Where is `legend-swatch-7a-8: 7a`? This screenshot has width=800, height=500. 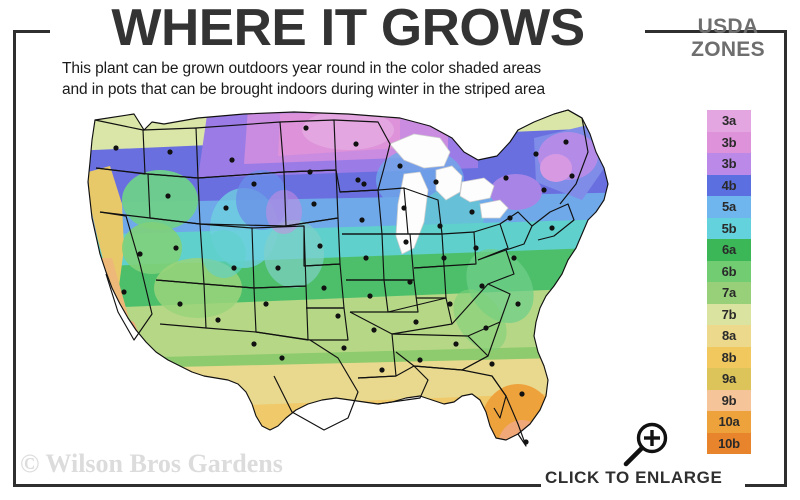 legend-swatch-7a-8: 7a is located at coordinates (729, 293).